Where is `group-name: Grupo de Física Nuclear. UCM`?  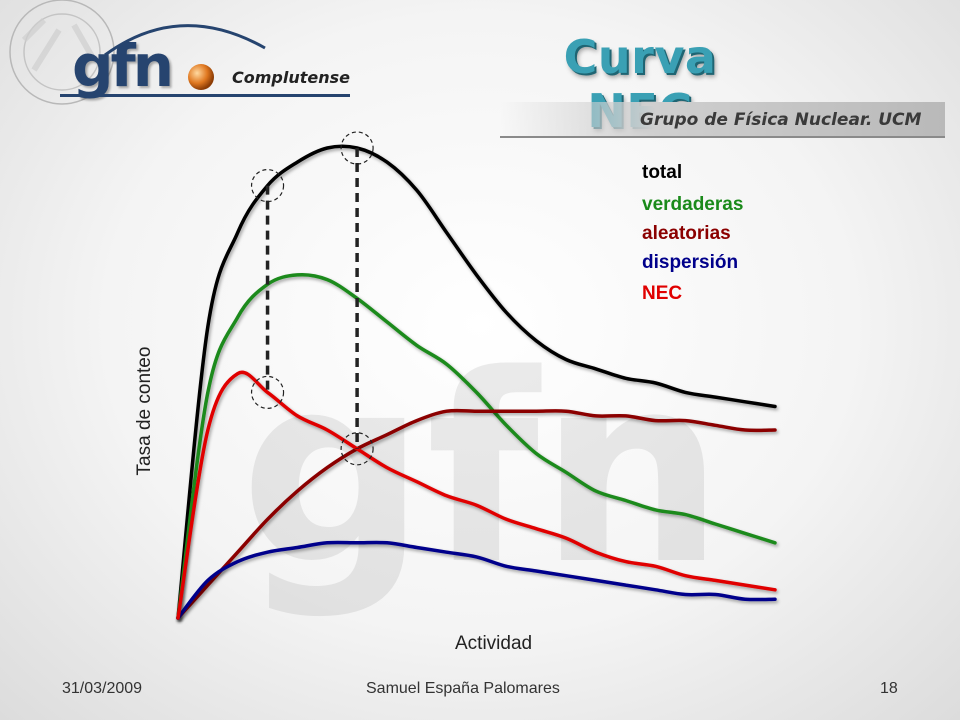 group-name: Grupo de Física Nuclear. UCM is located at coordinates (781, 120).